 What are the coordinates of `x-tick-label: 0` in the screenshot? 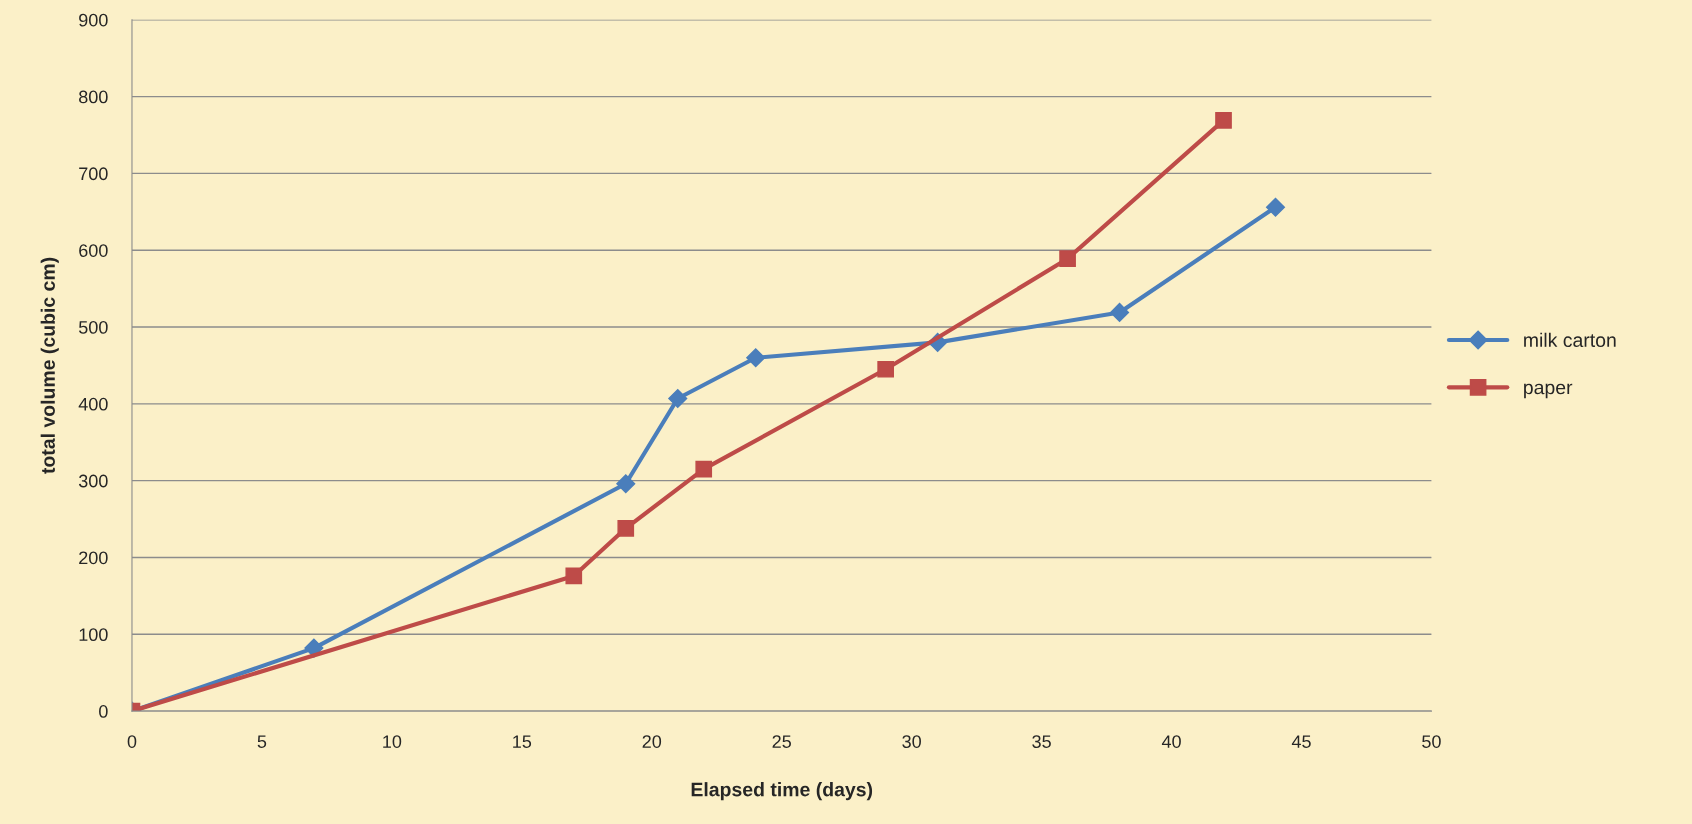 It's located at (132, 741).